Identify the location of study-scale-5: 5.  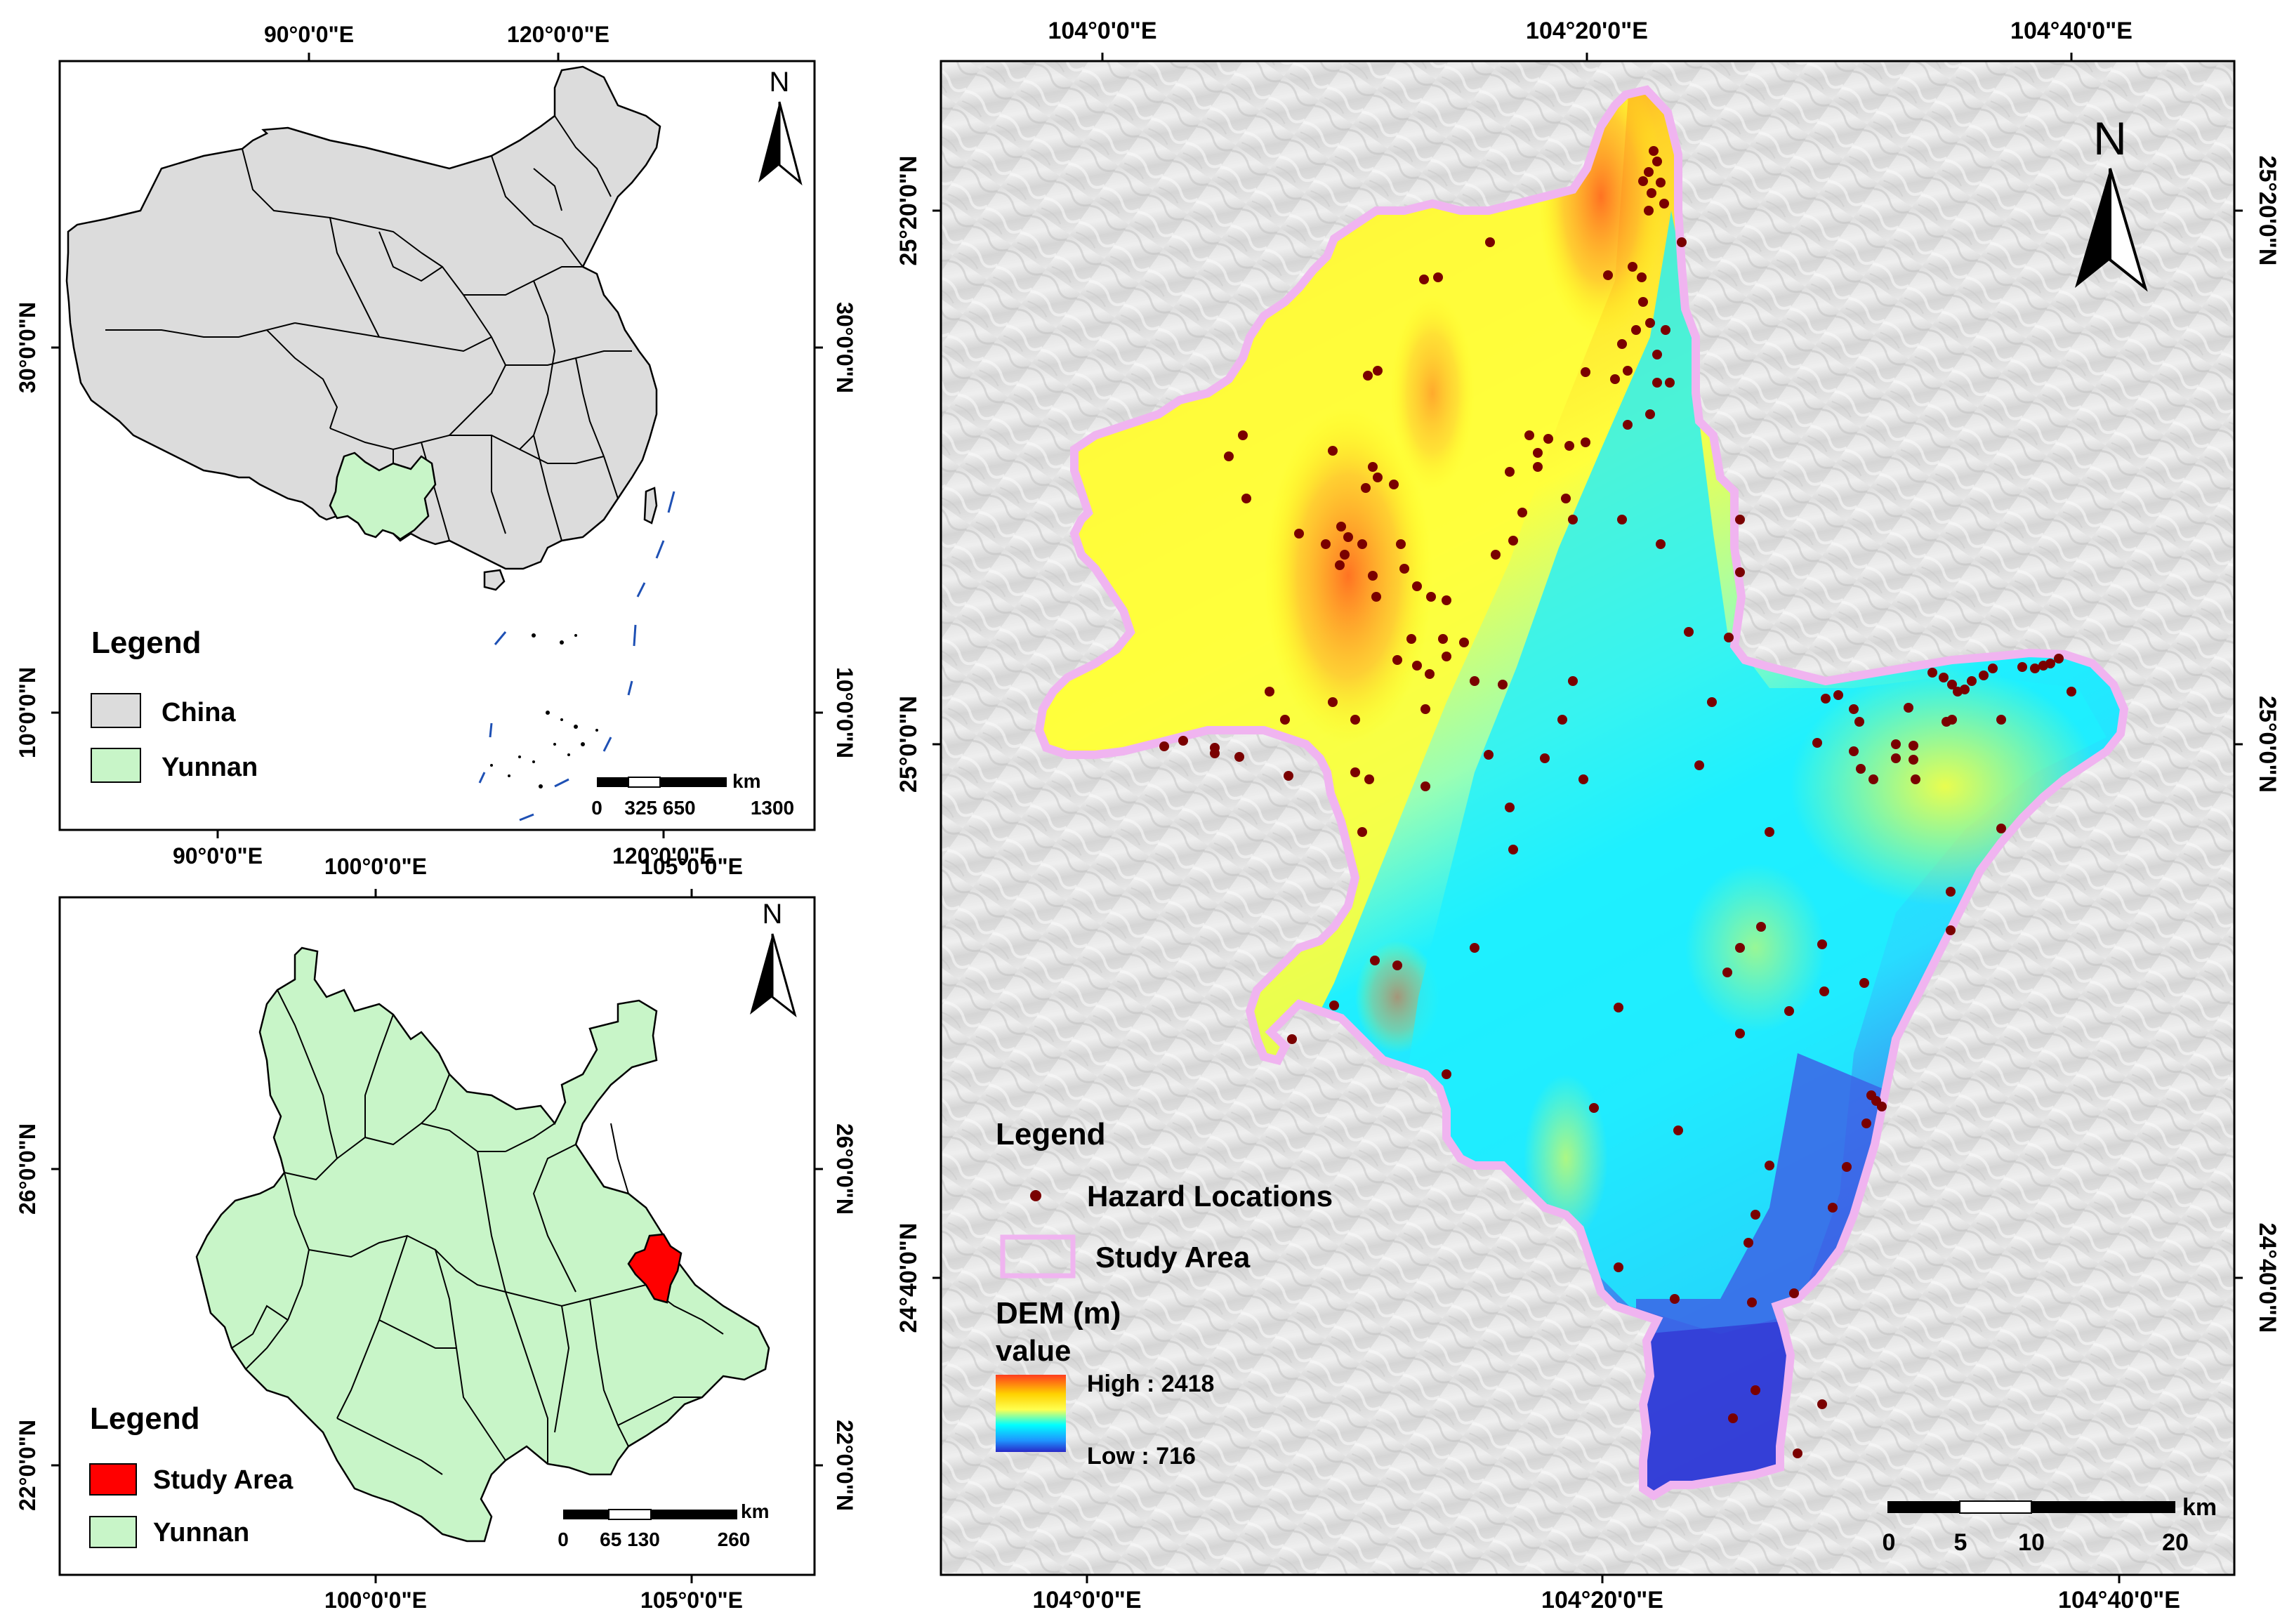
(1960, 1542).